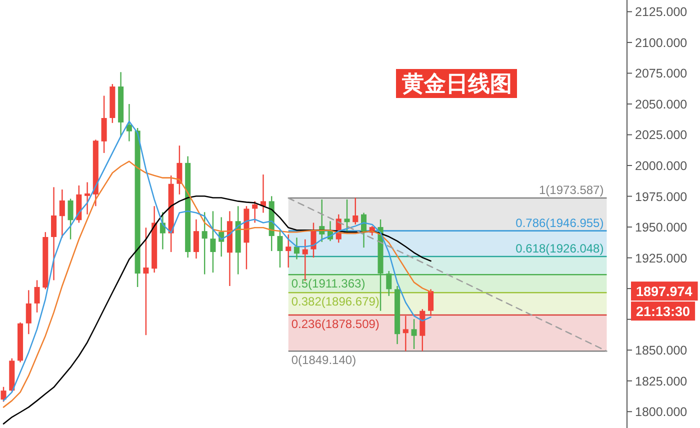 Image resolution: width=700 pixels, height=428 pixels. What do you see at coordinates (661, 104) in the screenshot?
I see `y-tick-label: 2050.000` at bounding box center [661, 104].